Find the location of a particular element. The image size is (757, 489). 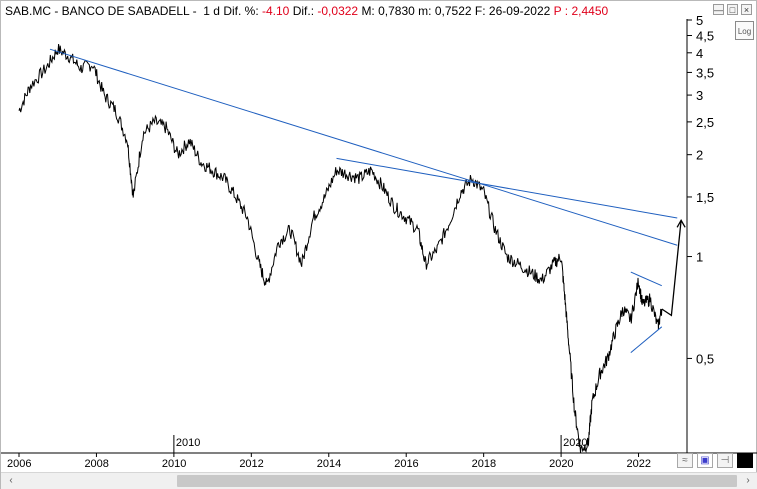

zoom-fit-icon: ≈ is located at coordinates (685, 460).